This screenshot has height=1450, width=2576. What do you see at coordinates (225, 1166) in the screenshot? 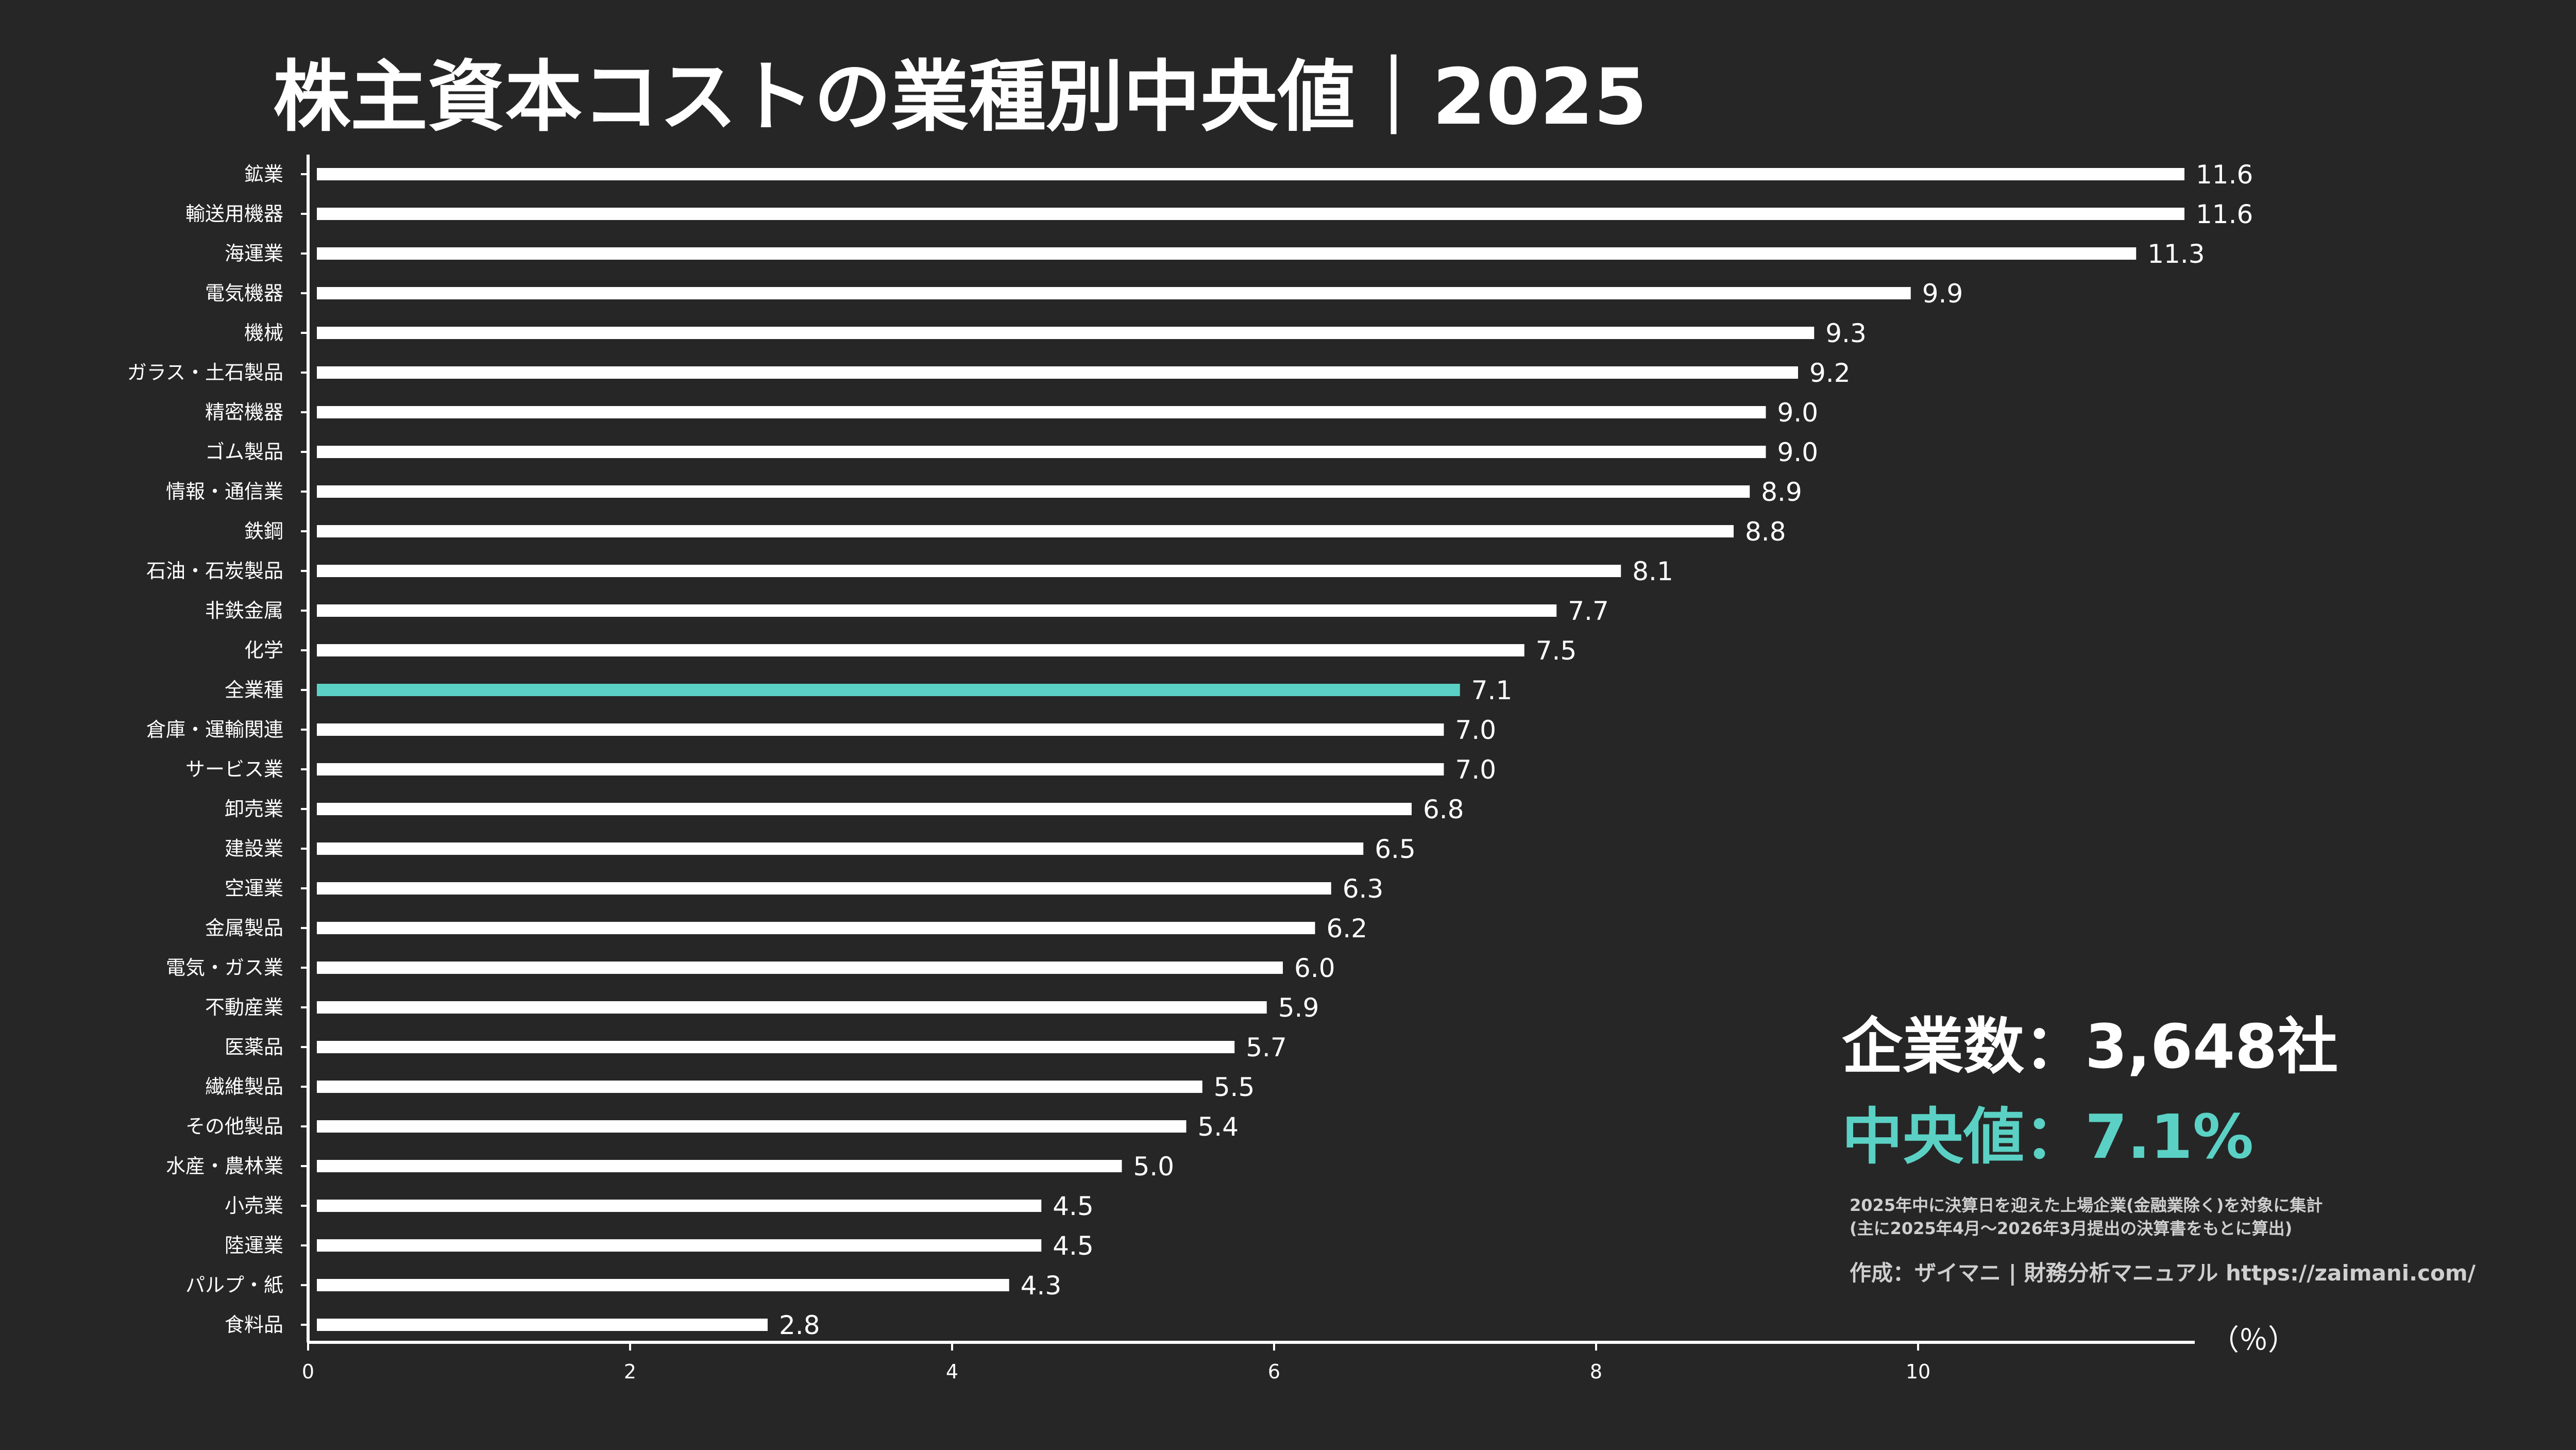
I see `category-label: 水産・農林業` at bounding box center [225, 1166].